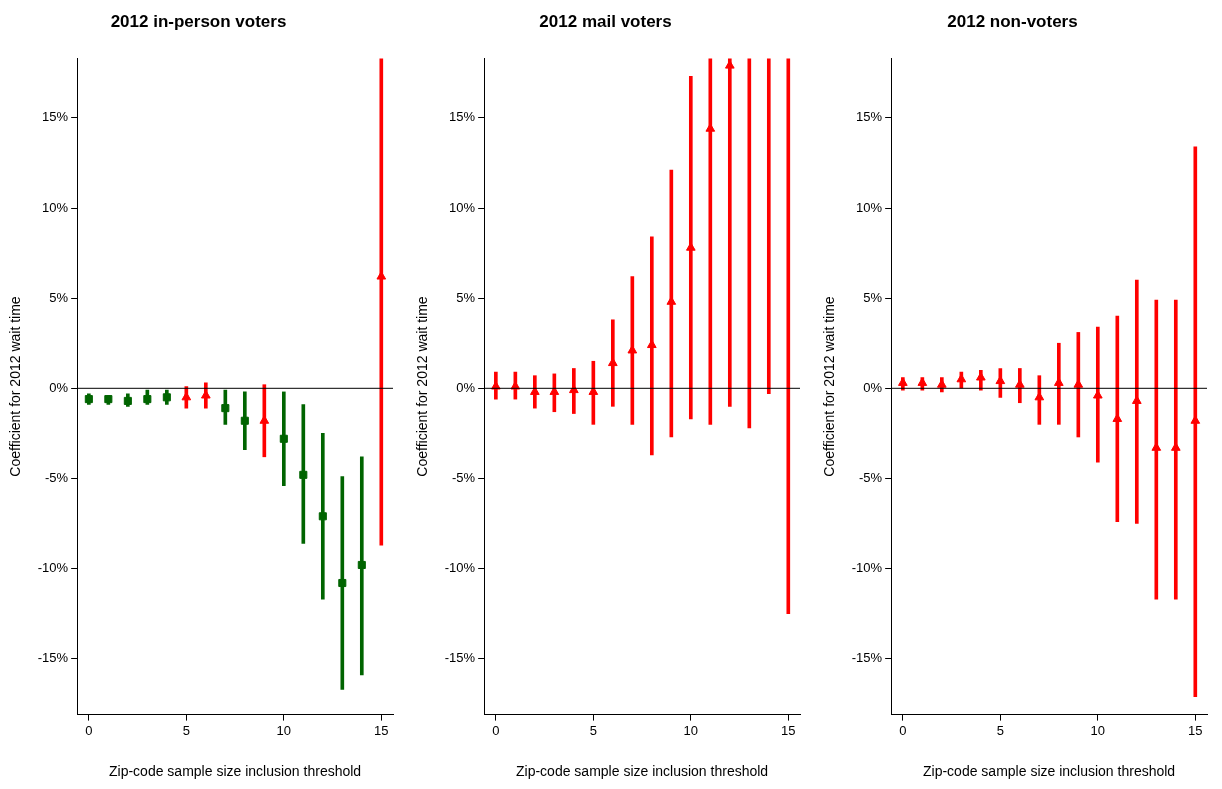 The width and height of the screenshot is (1222, 789). I want to click on chart-title: 2012 non-voters, so click(1012, 21).